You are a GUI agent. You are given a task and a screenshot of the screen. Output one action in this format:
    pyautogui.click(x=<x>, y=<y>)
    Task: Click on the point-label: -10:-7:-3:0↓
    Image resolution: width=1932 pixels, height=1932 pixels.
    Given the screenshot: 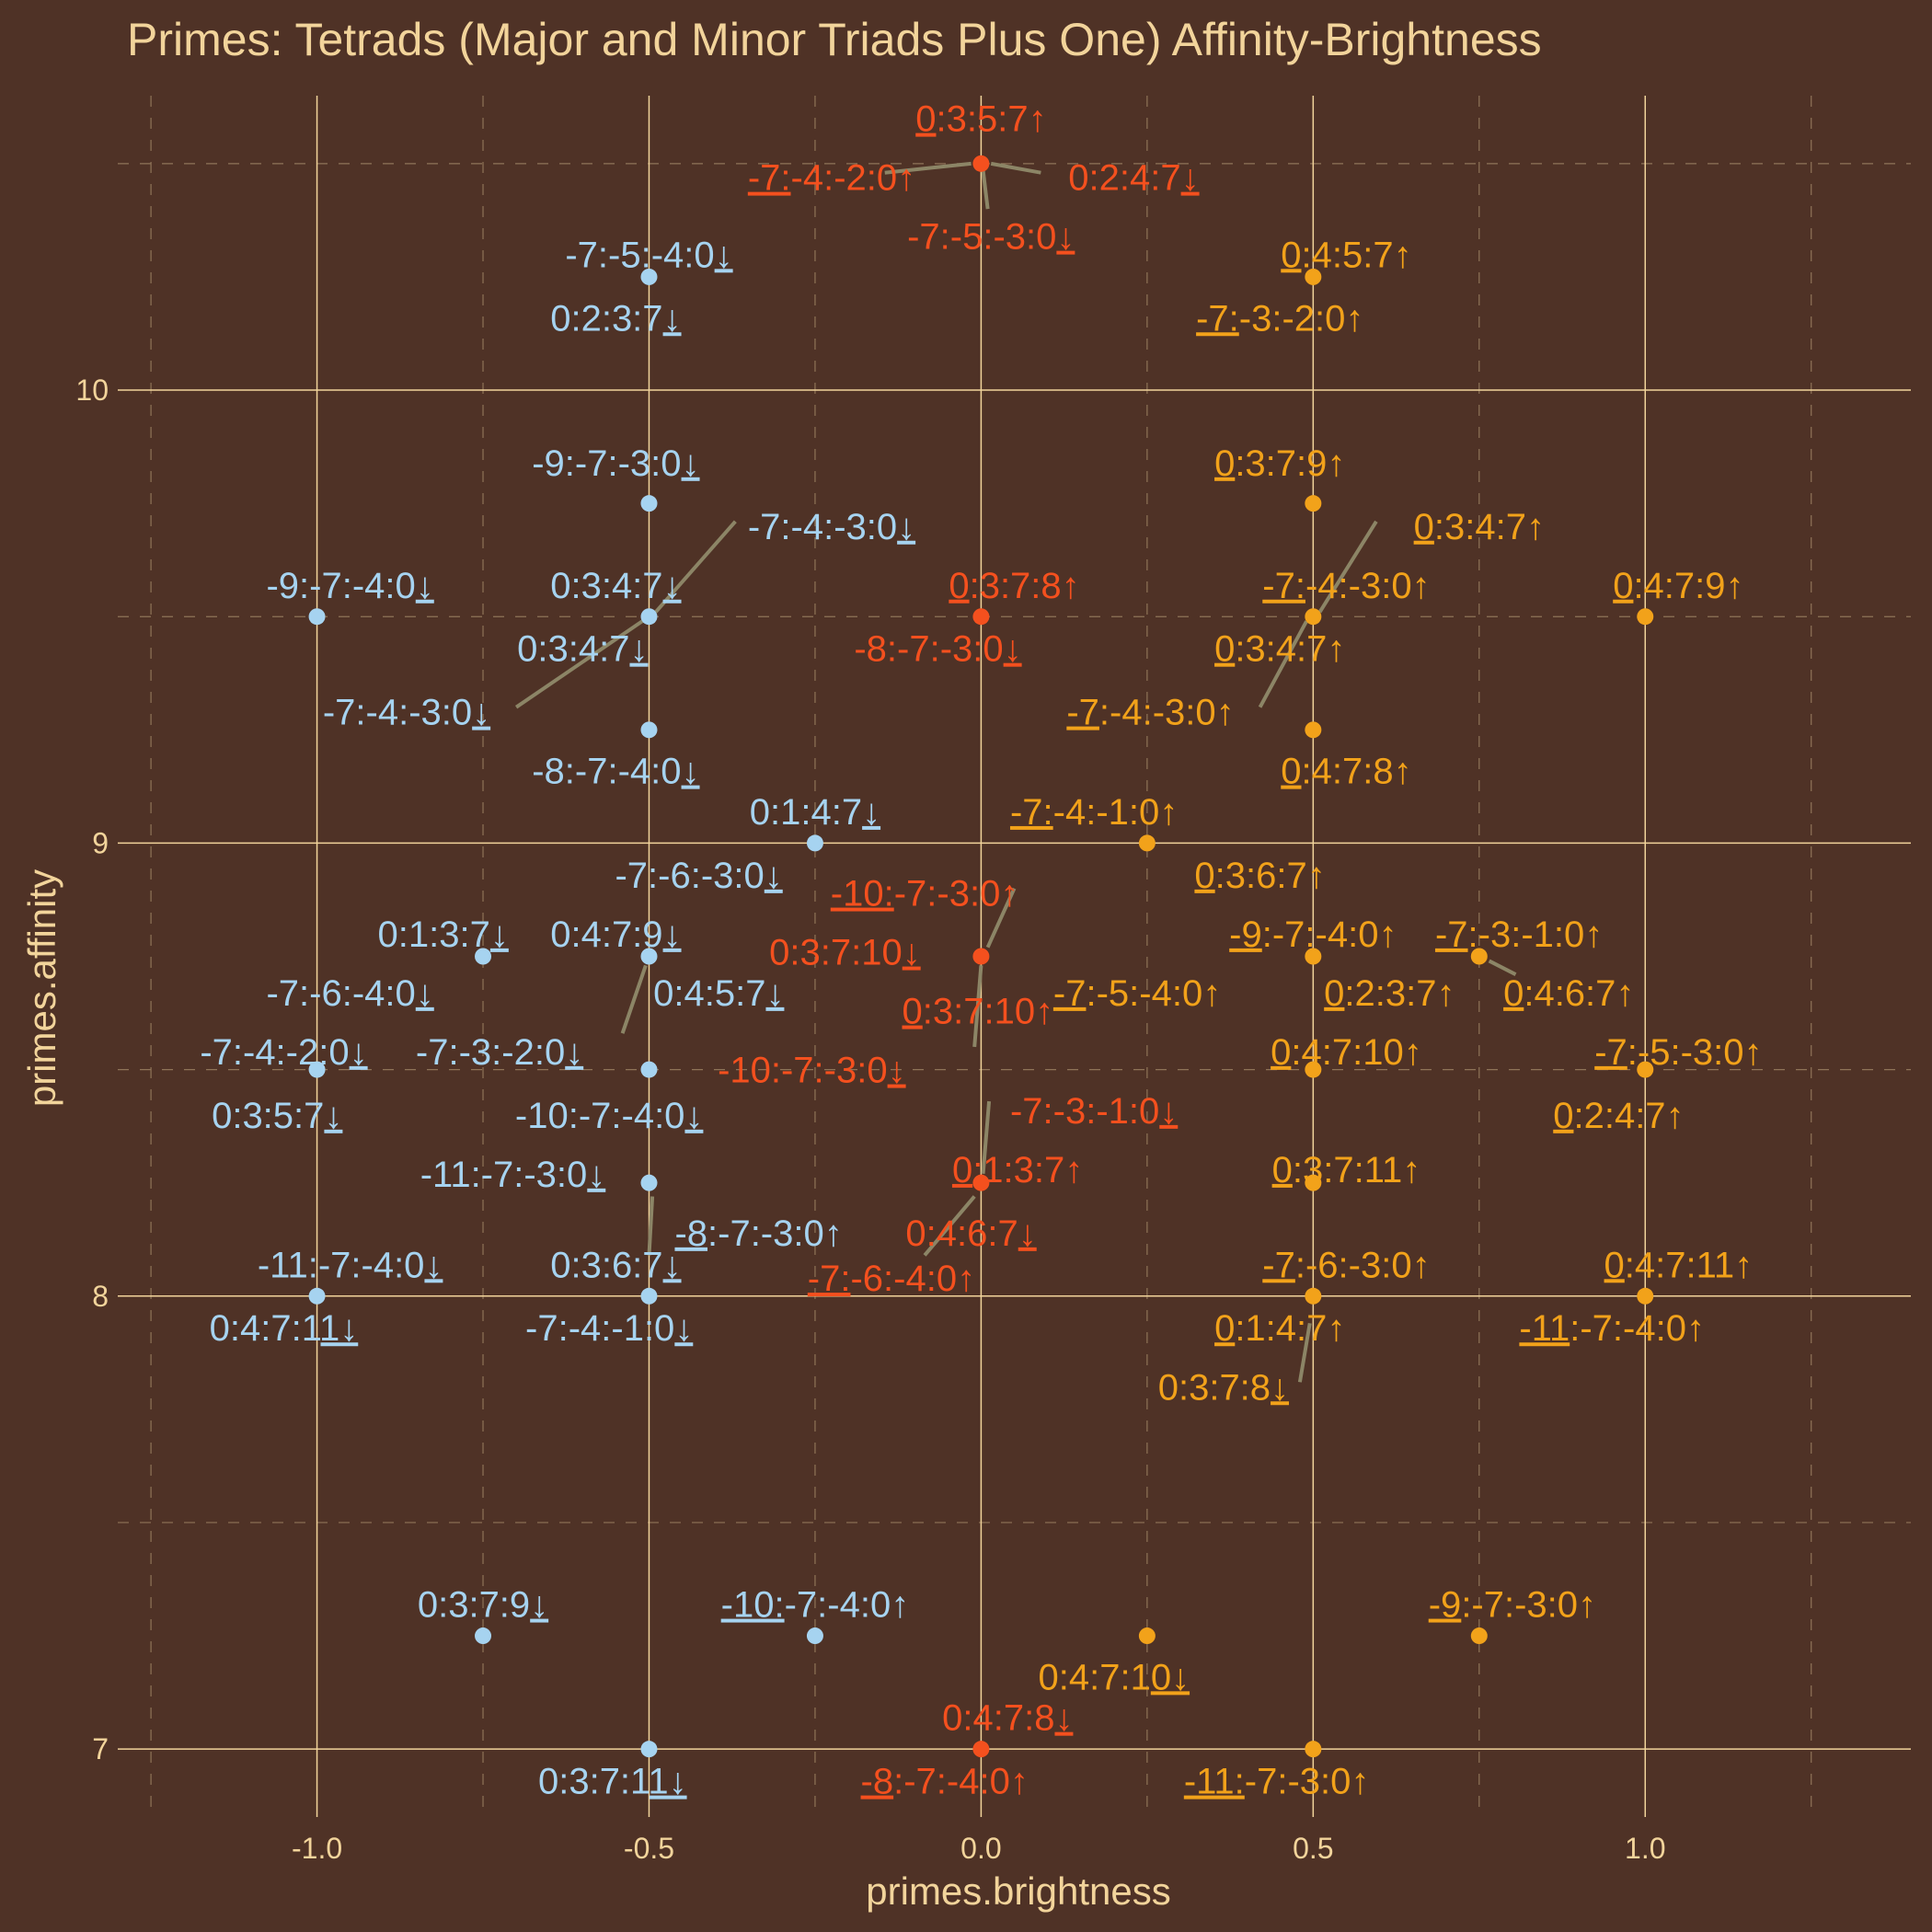 What is the action you would take?
    pyautogui.click(x=812, y=1071)
    